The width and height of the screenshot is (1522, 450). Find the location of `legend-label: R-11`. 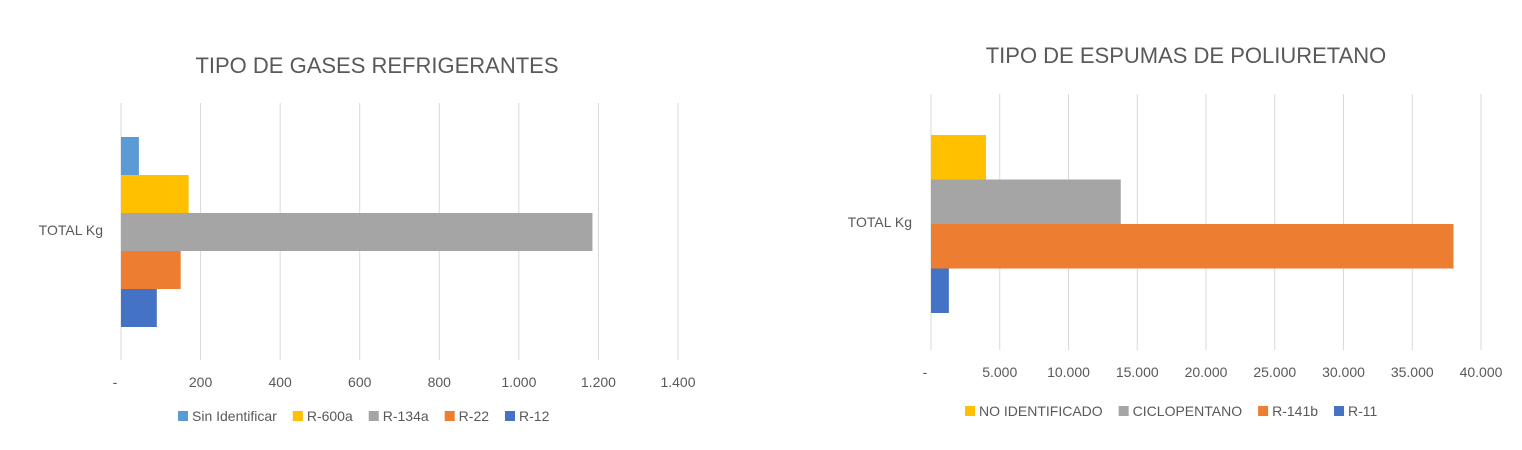

legend-label: R-11 is located at coordinates (1363, 411).